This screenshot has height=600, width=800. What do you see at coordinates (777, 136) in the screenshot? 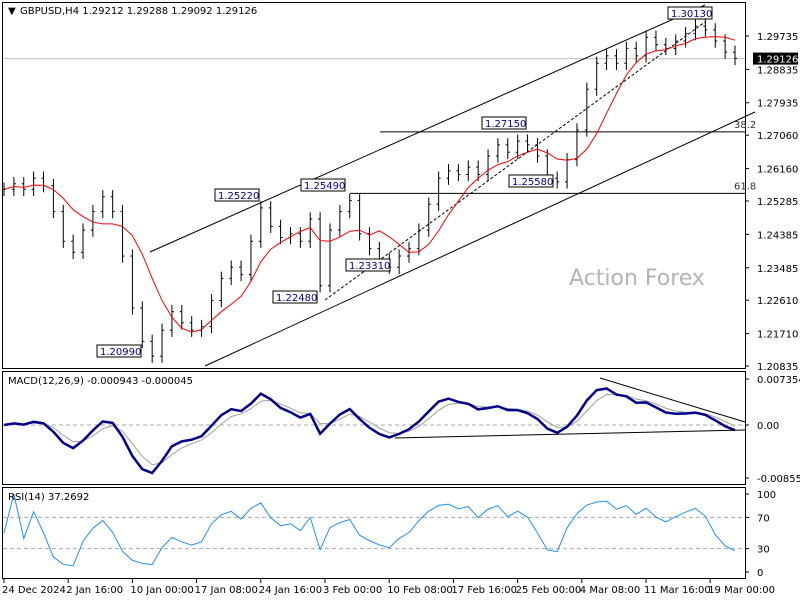
I see `price-tick-label: 1.27060` at bounding box center [777, 136].